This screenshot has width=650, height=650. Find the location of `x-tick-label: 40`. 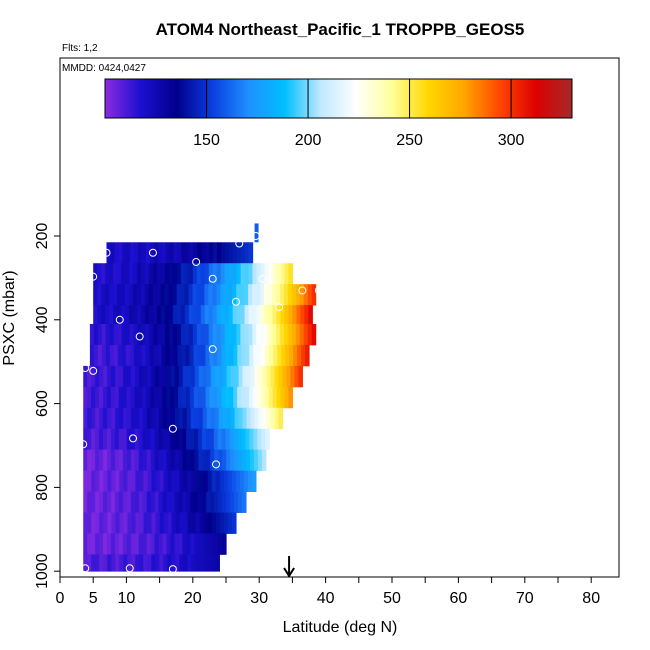

x-tick-label: 40 is located at coordinates (326, 598).